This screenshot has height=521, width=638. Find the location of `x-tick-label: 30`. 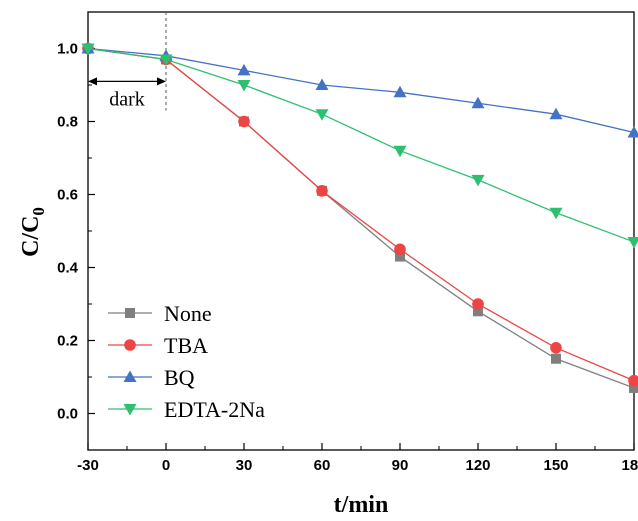

x-tick-label: 30 is located at coordinates (244, 465).